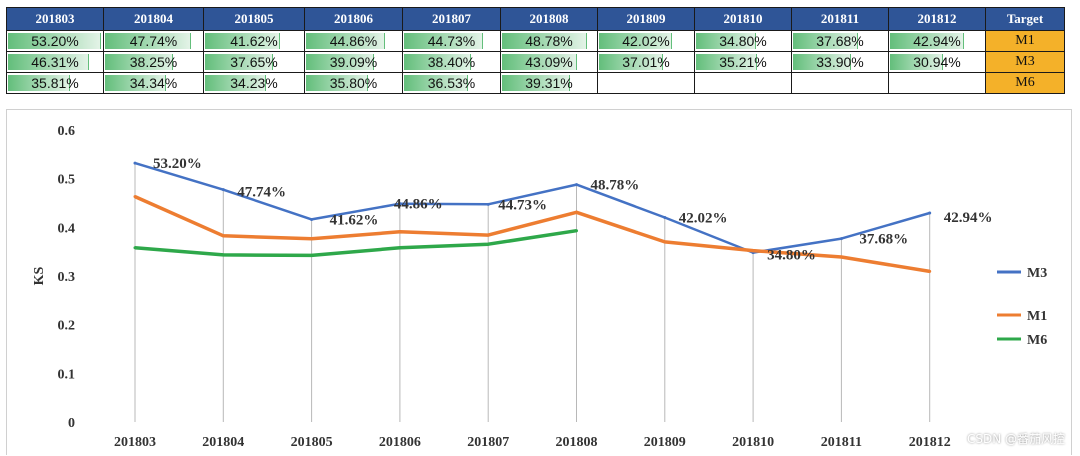  I want to click on ks-value: 33.90%, so click(840, 62).